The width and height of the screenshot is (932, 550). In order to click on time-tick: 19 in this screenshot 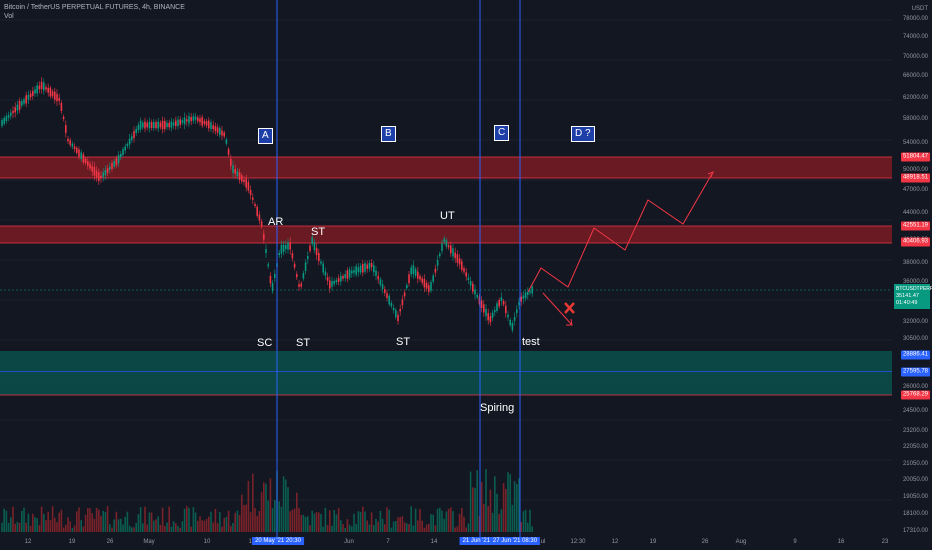, I will do `click(653, 542)`.